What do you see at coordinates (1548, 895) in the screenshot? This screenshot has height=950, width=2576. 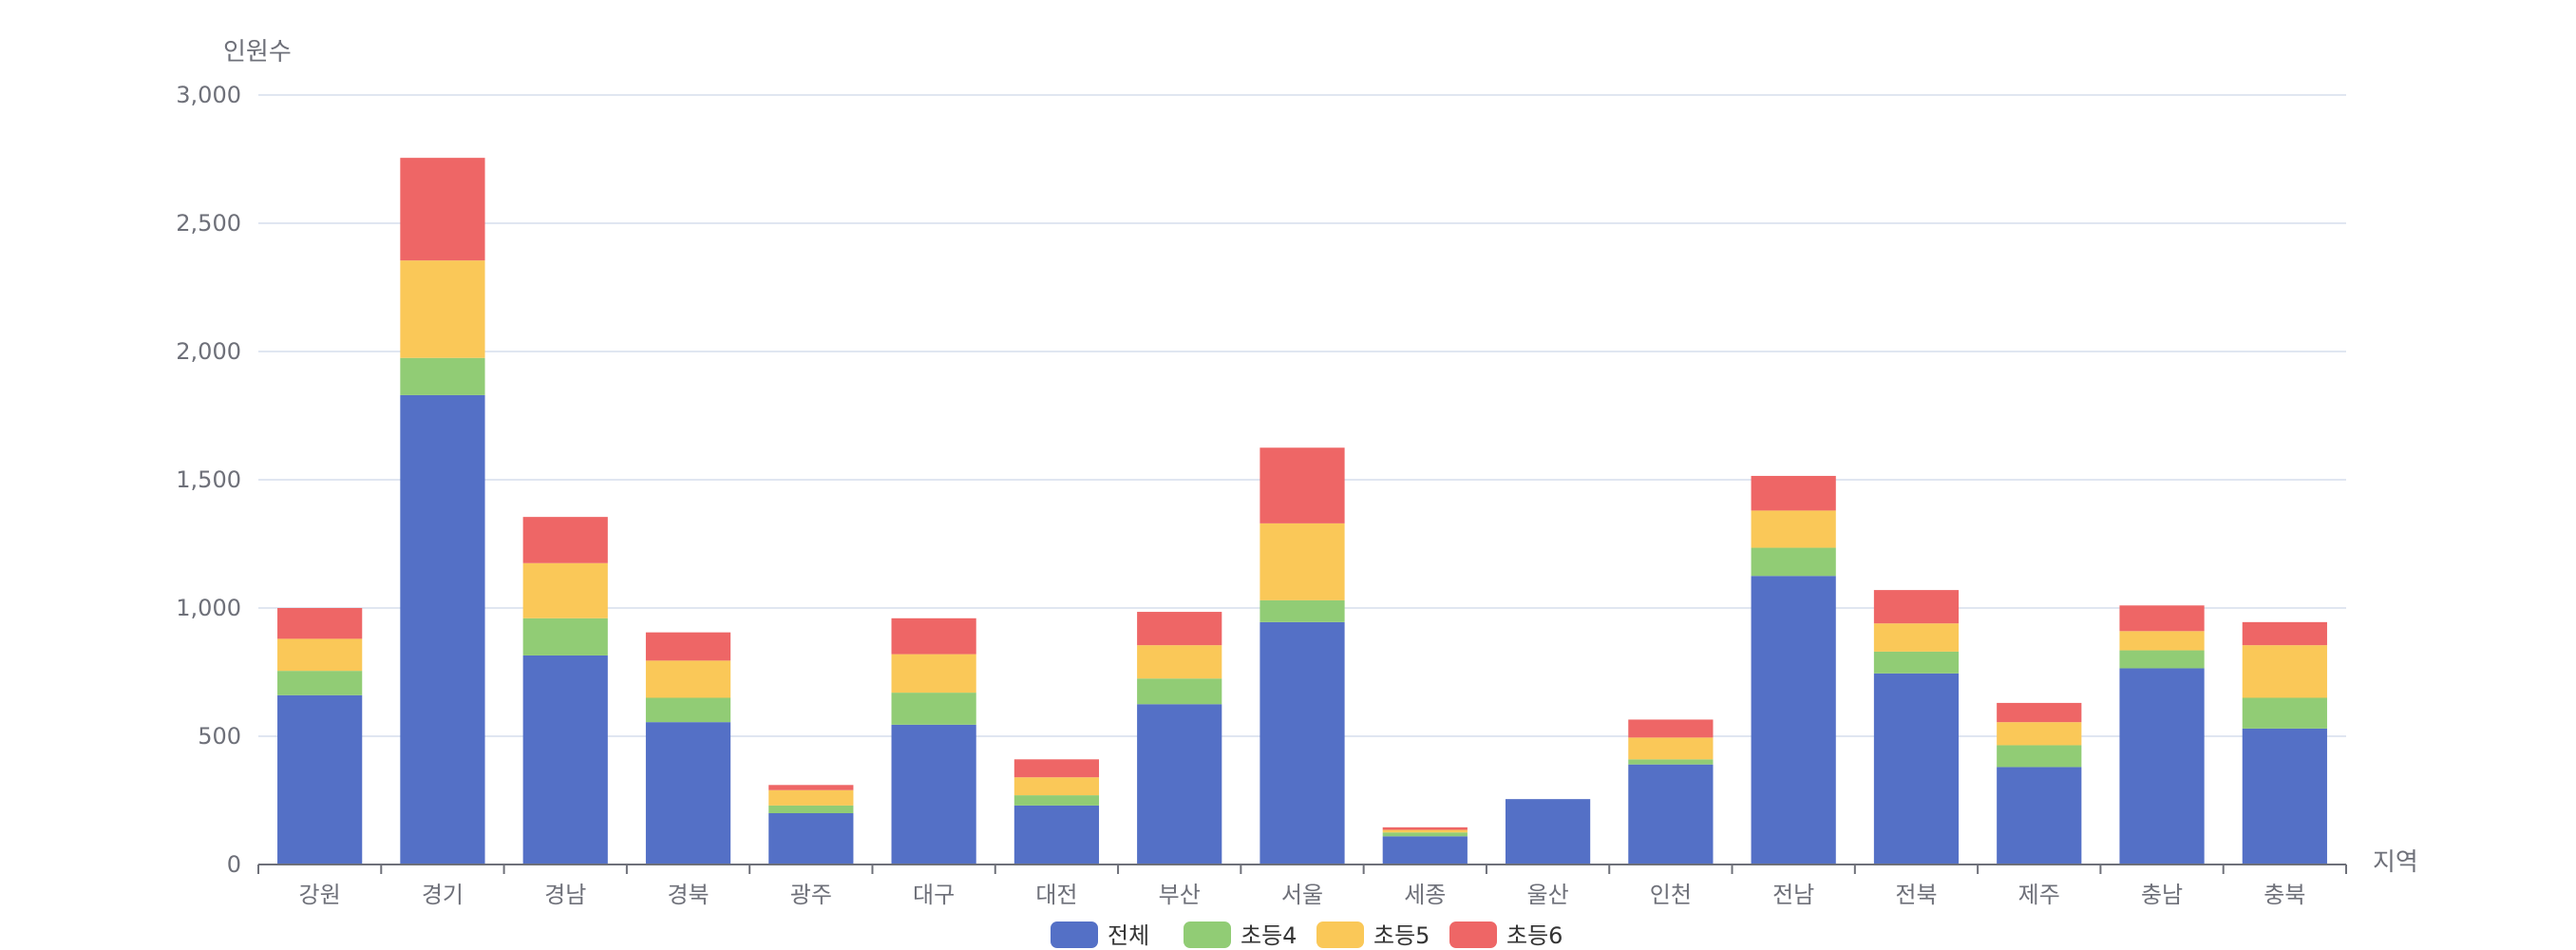 I see `x-tick-label: 울산` at bounding box center [1548, 895].